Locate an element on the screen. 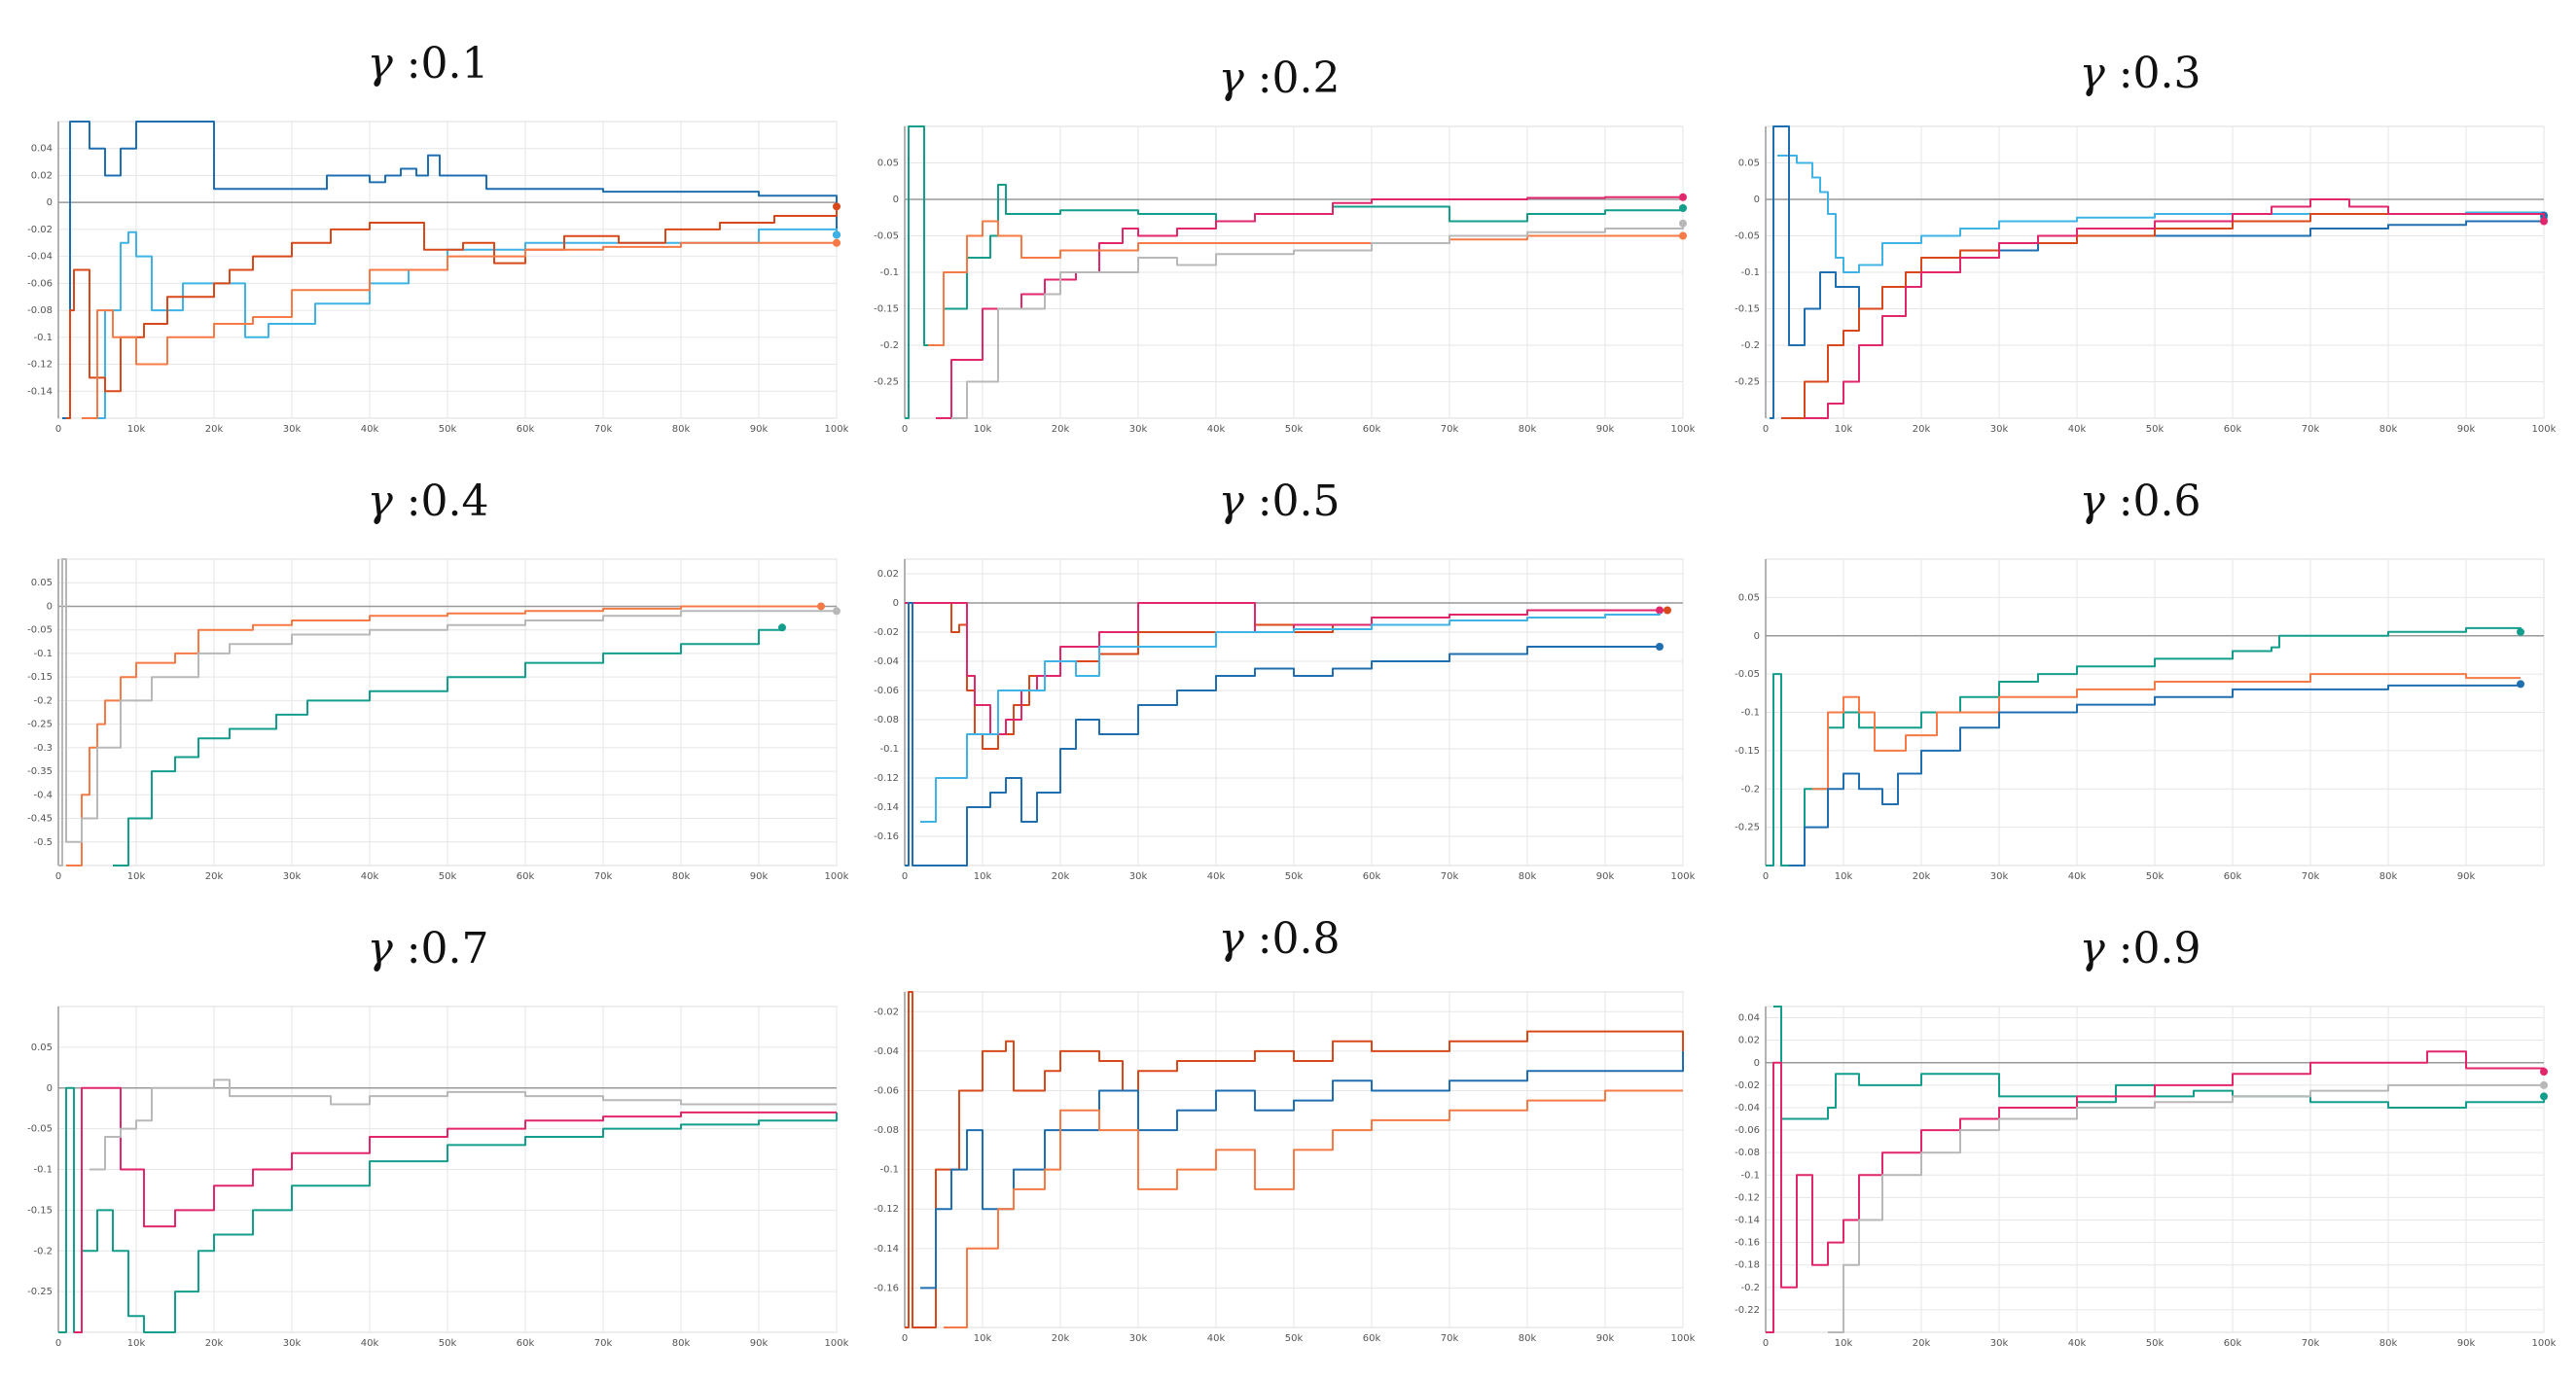 The image size is (2576, 1379). y-tick-label: -0.3 is located at coordinates (43, 748).